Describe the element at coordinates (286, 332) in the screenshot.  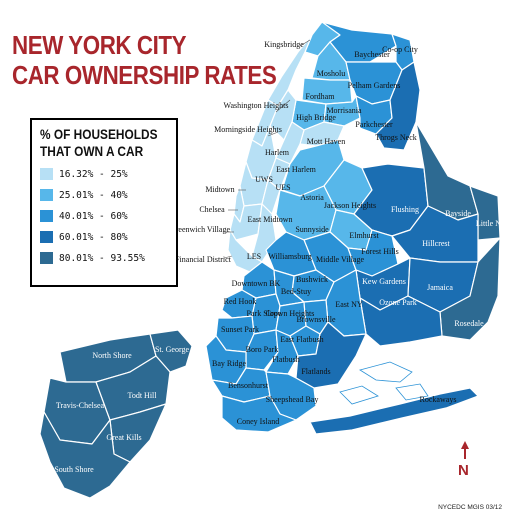
I see `brooklyn` at that location.